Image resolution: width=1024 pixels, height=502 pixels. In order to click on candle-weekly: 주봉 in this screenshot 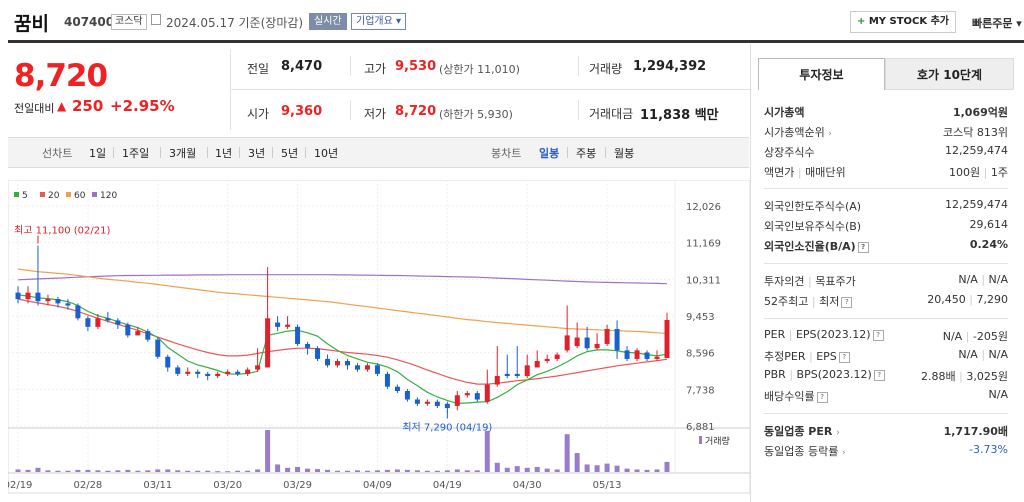, I will do `click(586, 153)`.